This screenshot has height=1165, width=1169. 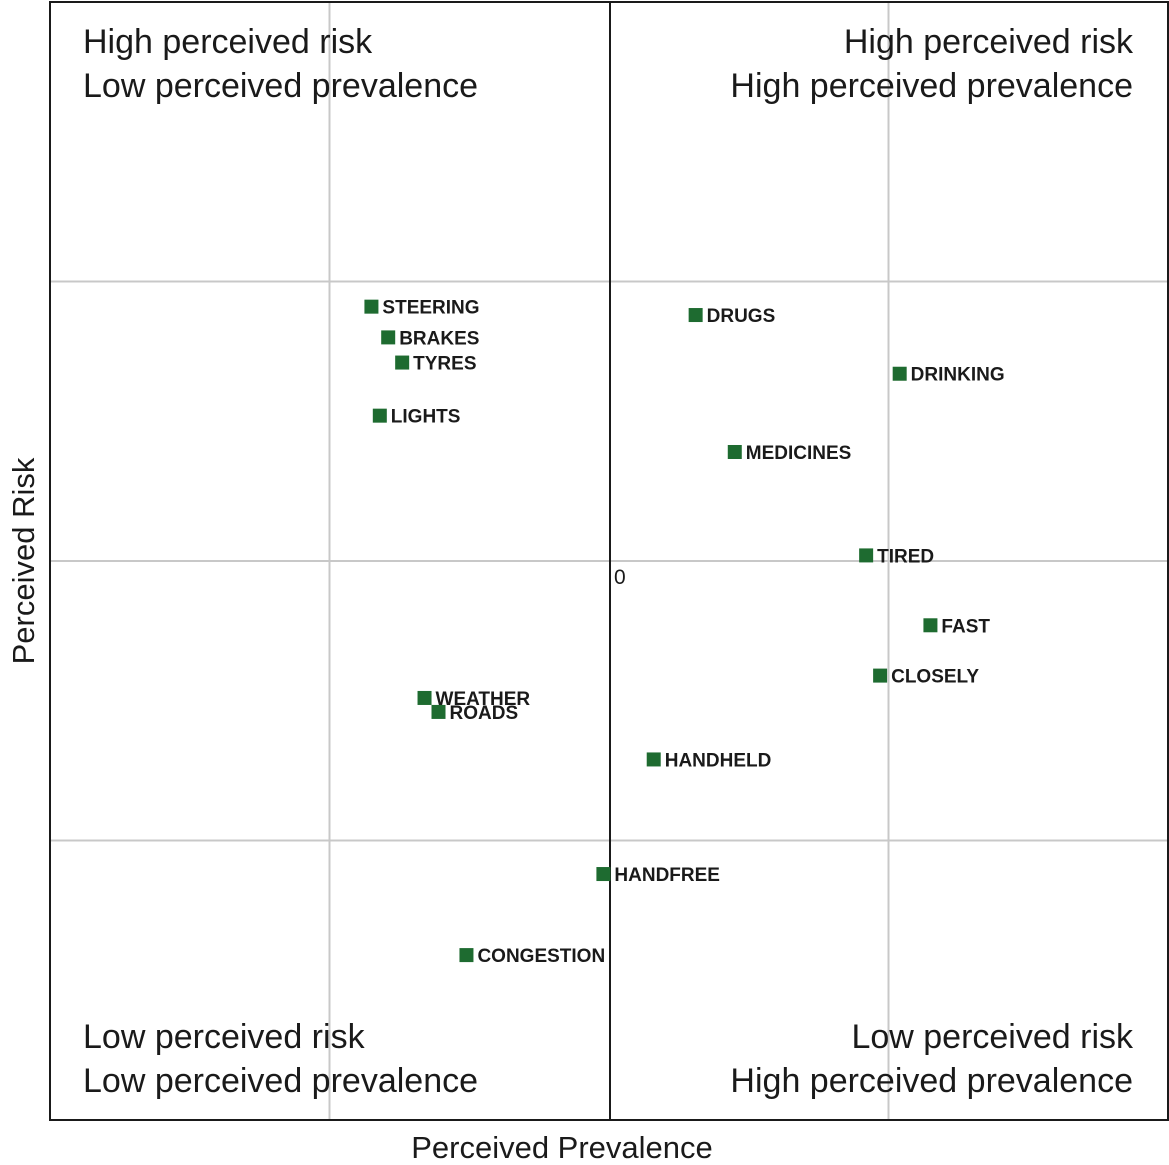 I want to click on point-label-handfree: HANDFREE, so click(x=667, y=875).